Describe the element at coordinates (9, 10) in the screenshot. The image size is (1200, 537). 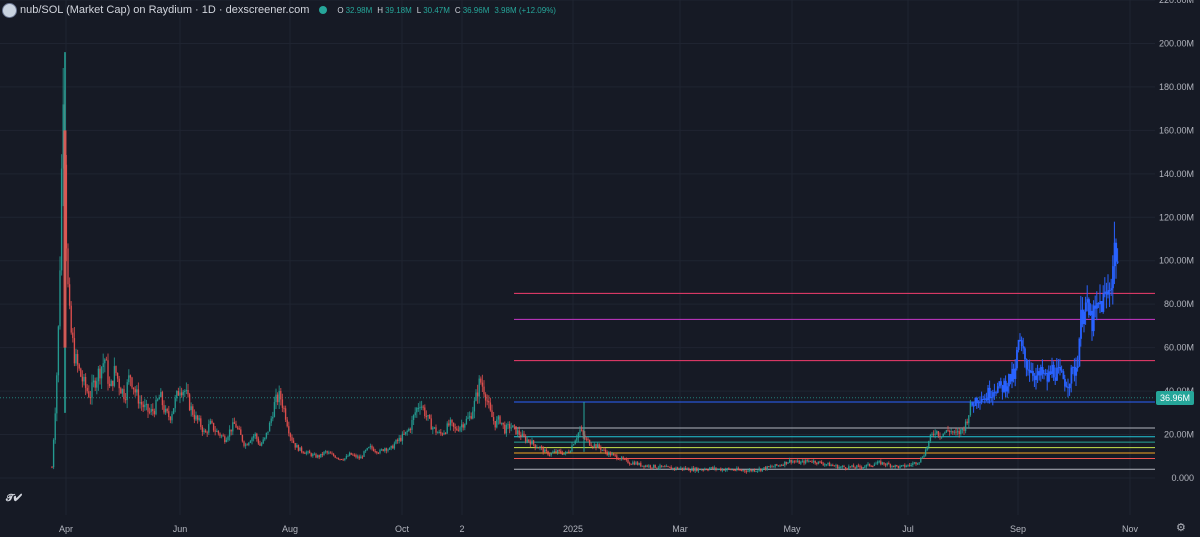
I see `token-logo-icon` at that location.